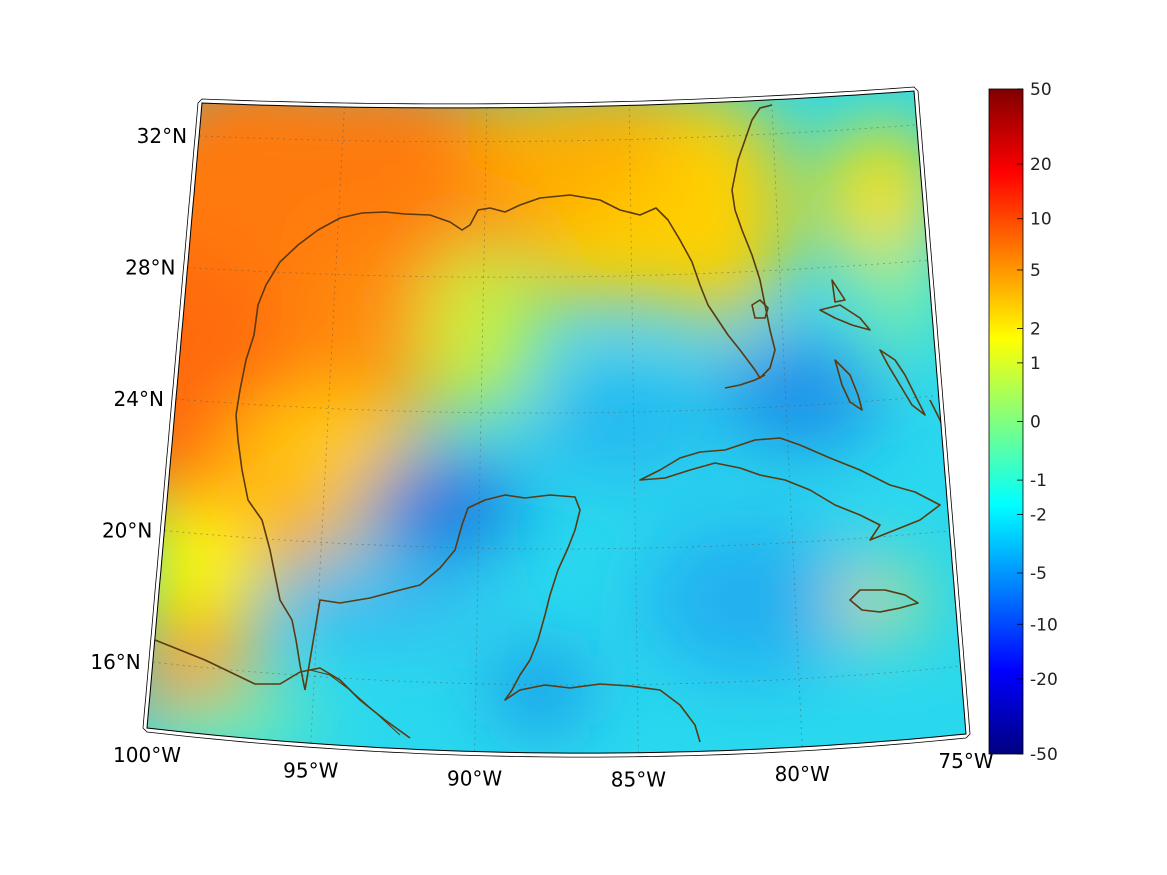 The height and width of the screenshot is (875, 1167). Describe the element at coordinates (127, 531) in the screenshot. I see `latitude-label: 20°N` at that location.